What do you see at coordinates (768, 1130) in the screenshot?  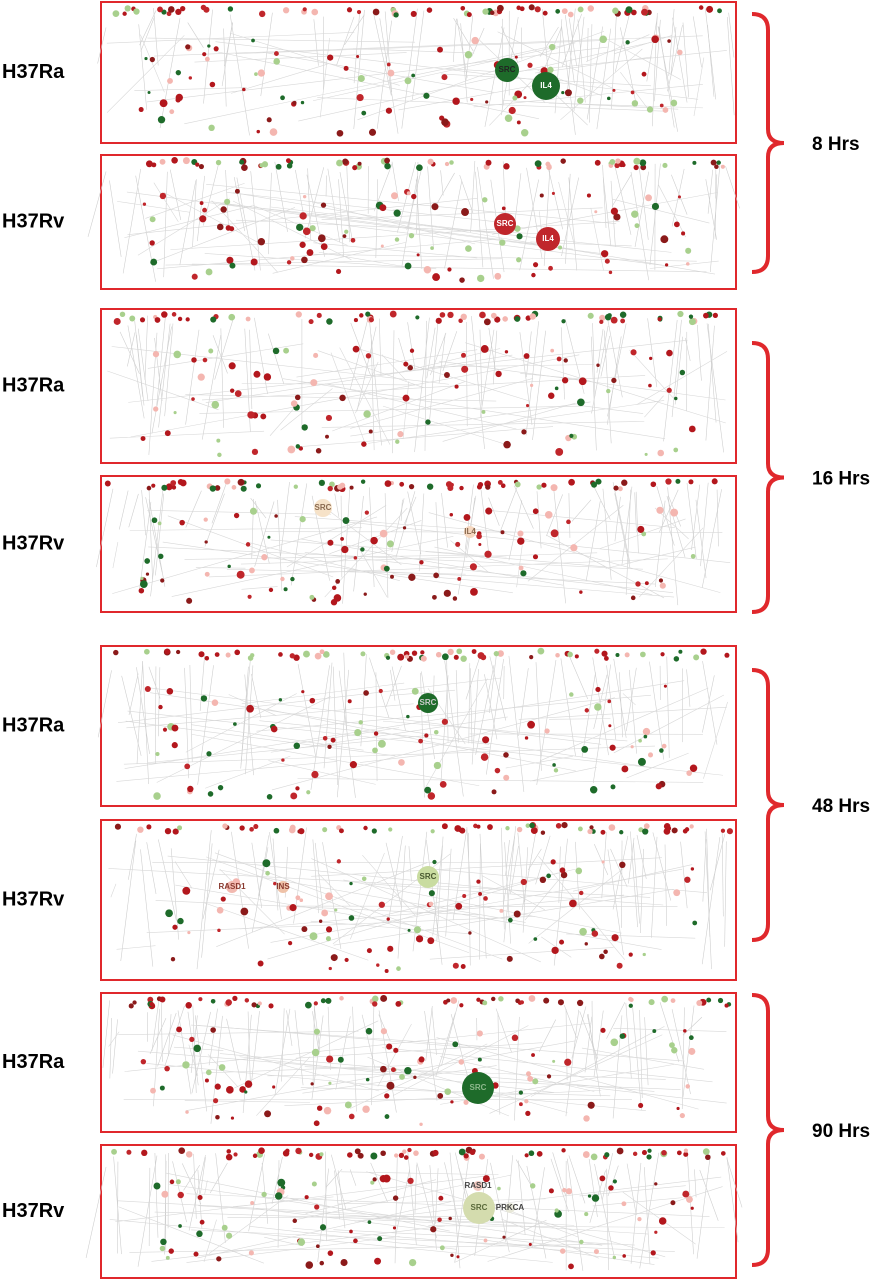 I see `brace` at bounding box center [768, 1130].